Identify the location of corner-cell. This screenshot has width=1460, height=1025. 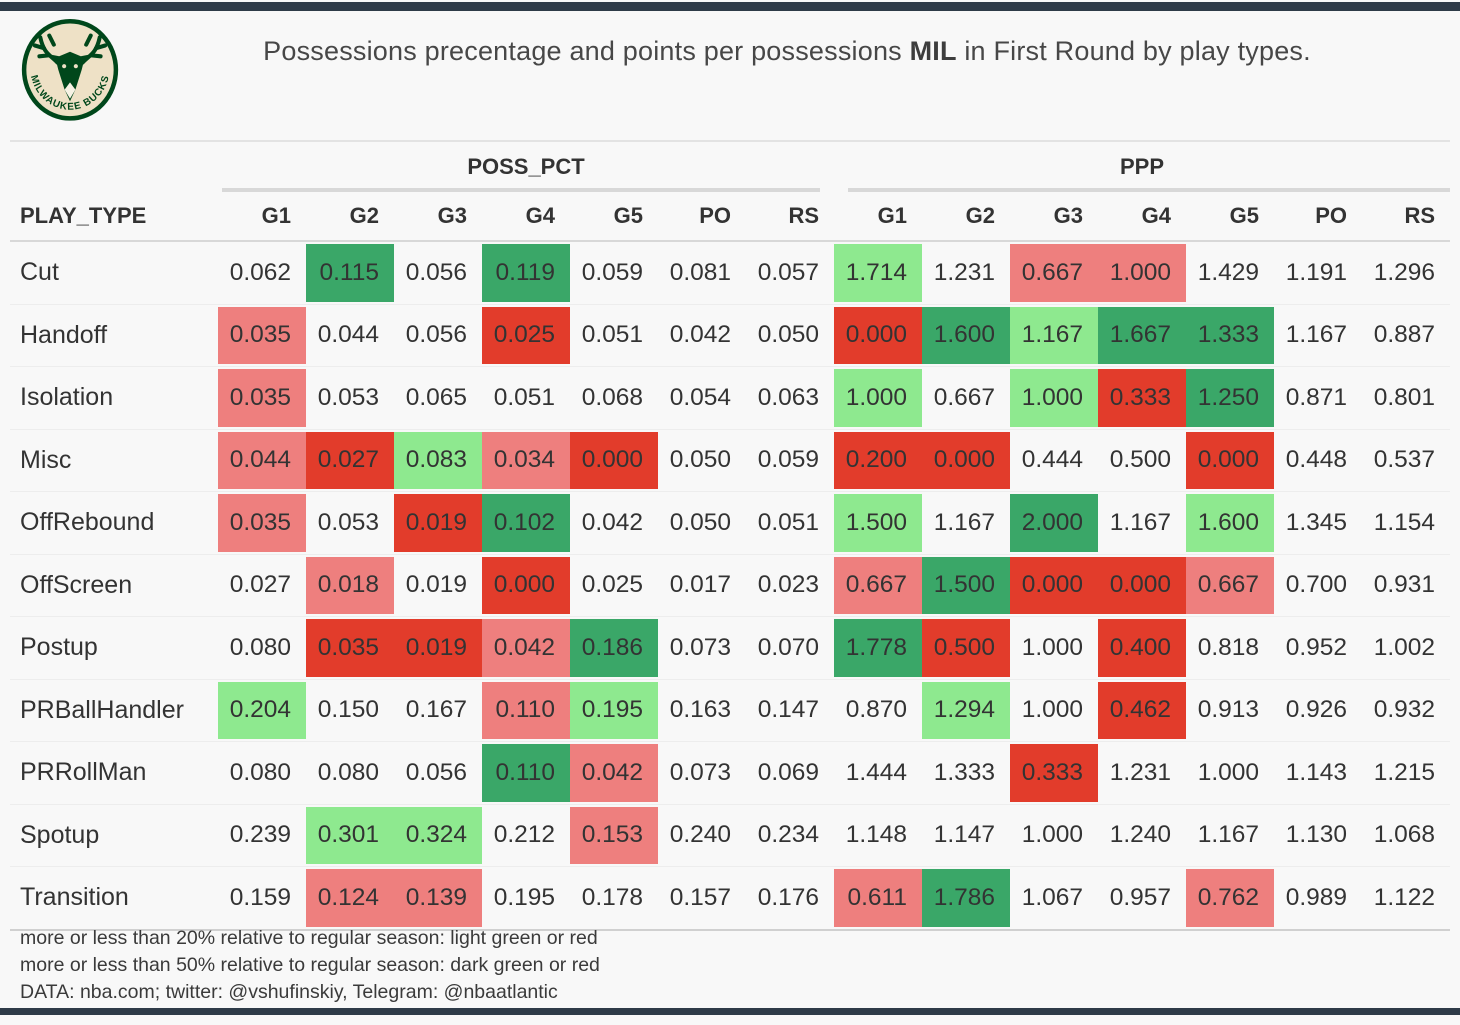
(114, 167).